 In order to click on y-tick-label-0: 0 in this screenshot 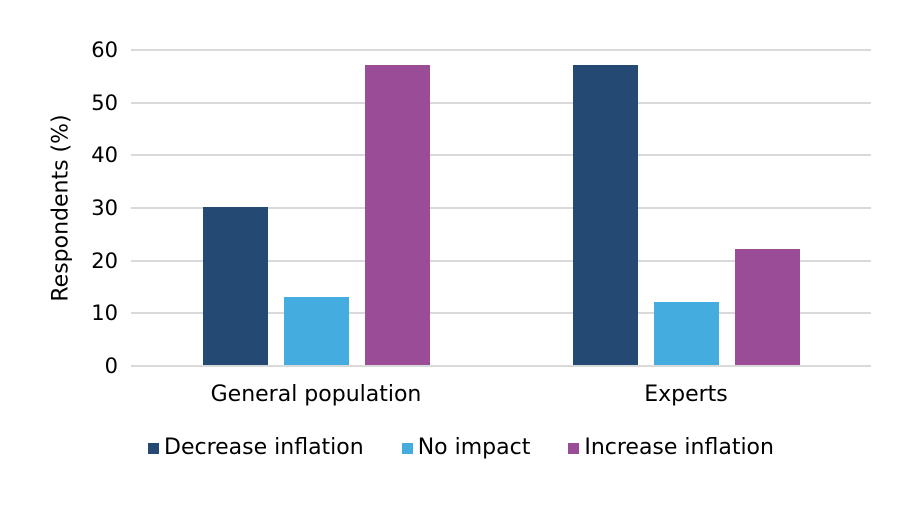, I will do `click(111, 366)`.